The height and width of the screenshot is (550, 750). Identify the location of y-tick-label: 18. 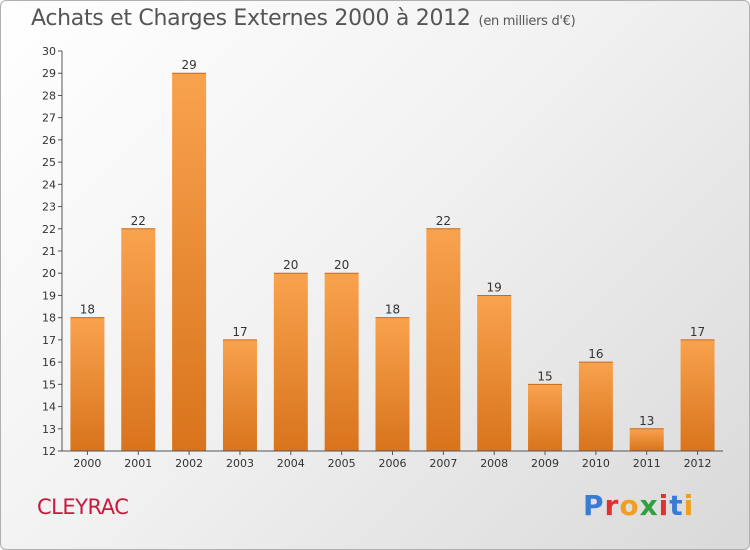
(49, 318).